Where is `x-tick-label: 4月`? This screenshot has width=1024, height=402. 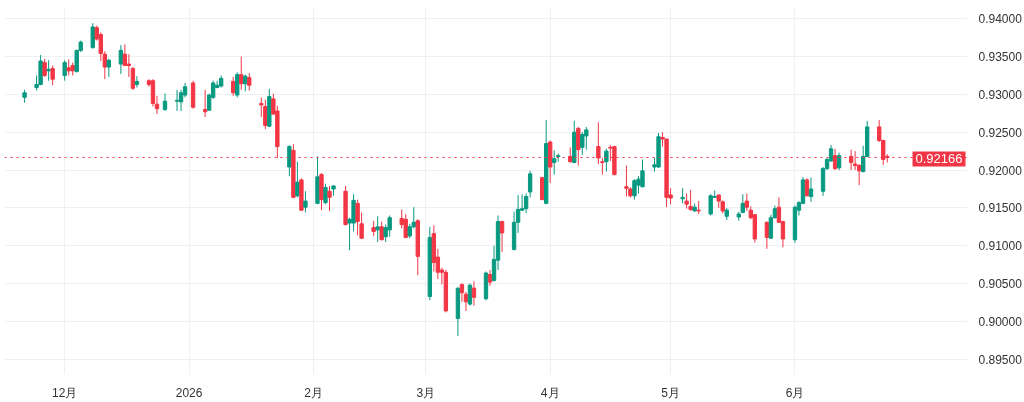 x-tick-label: 4月 is located at coordinates (550, 392).